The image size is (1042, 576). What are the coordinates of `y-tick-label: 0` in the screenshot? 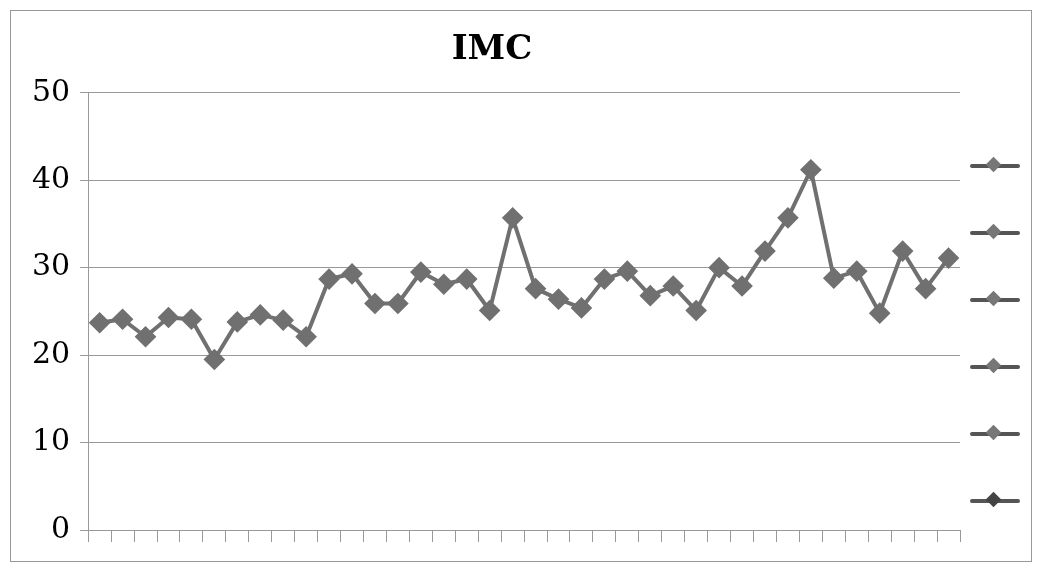 It's located at (61, 527).